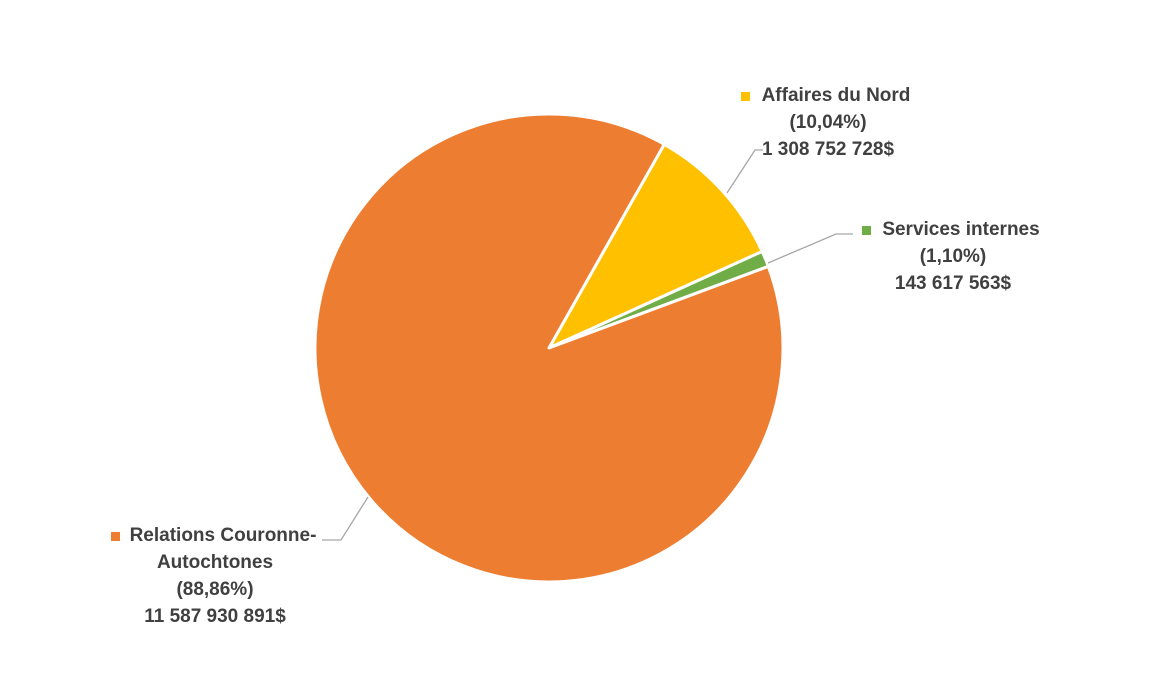 This screenshot has width=1170, height=681. I want to click on data-label-name-relations-couronne-autochtones-1: Autochtones, so click(215, 562).